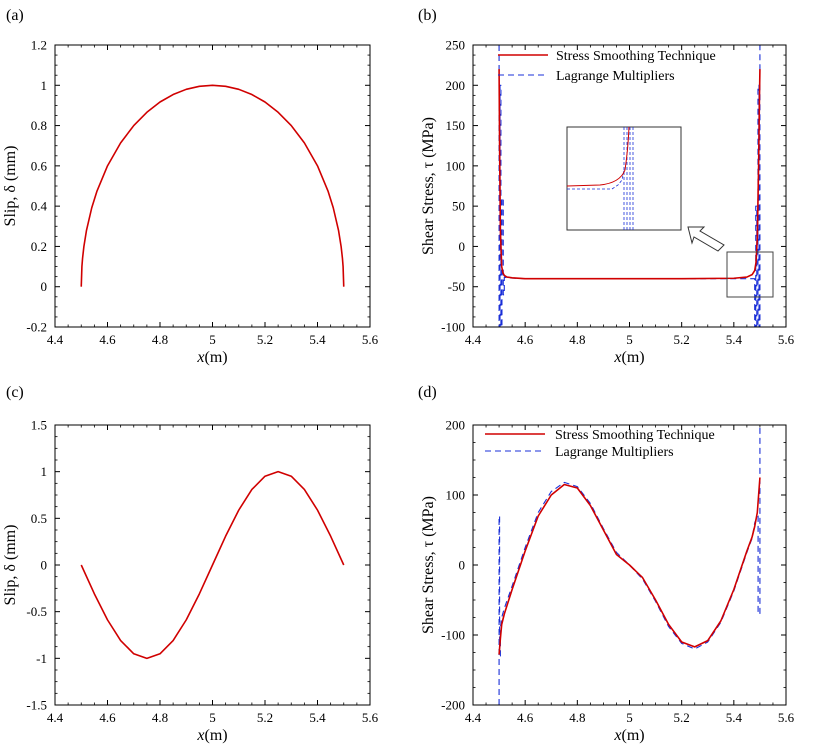  What do you see at coordinates (458, 206) in the screenshot?
I see `y-tick-label: 50` at bounding box center [458, 206].